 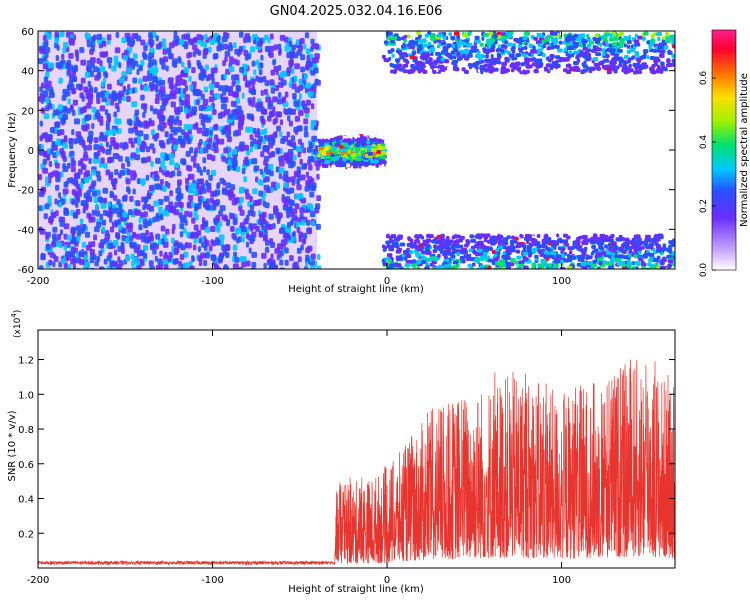 I want to click on colorbar-tick-label: 0.2, so click(x=704, y=206).